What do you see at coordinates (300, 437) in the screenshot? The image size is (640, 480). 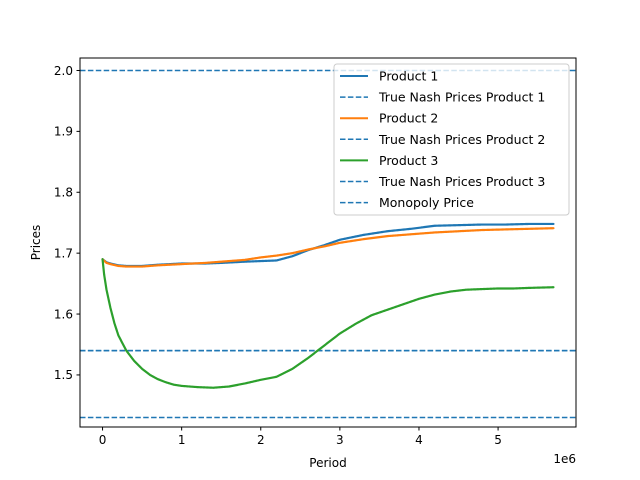 I see `x-axis-ticks: 0 1 2 3 4 5` at bounding box center [300, 437].